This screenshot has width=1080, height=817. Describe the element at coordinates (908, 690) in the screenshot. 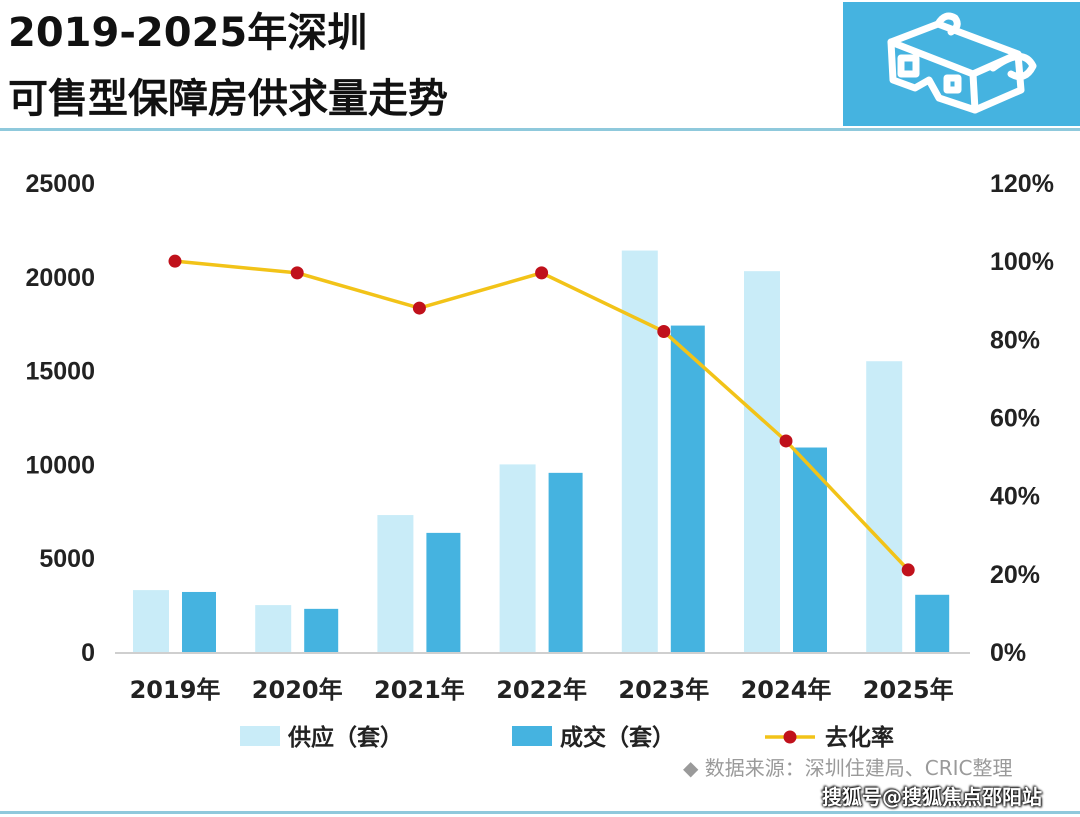

I see `x-tick-label: 2025年` at that location.